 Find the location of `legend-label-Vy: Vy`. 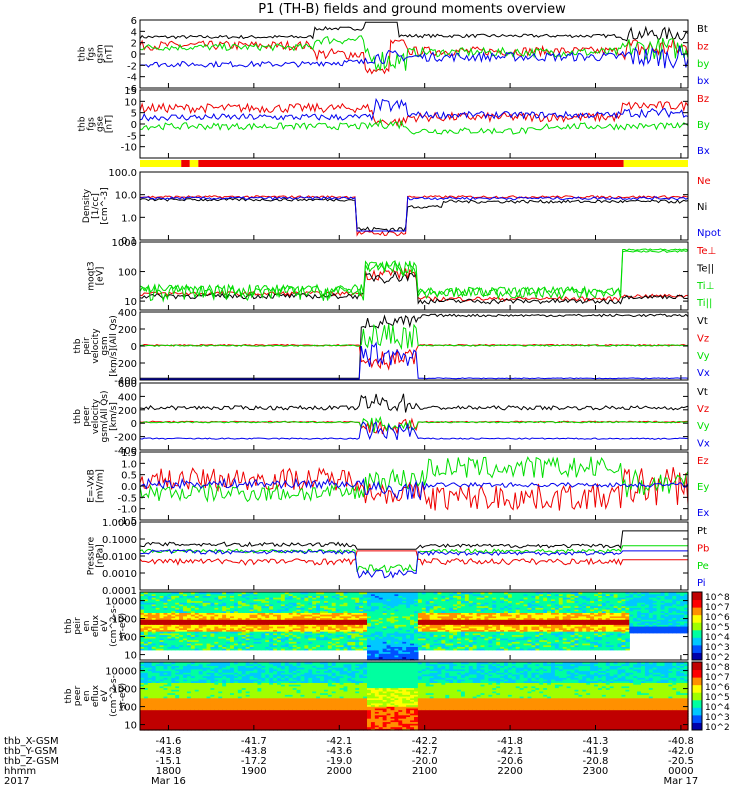

legend-label-Vy: Vy is located at coordinates (703, 356).